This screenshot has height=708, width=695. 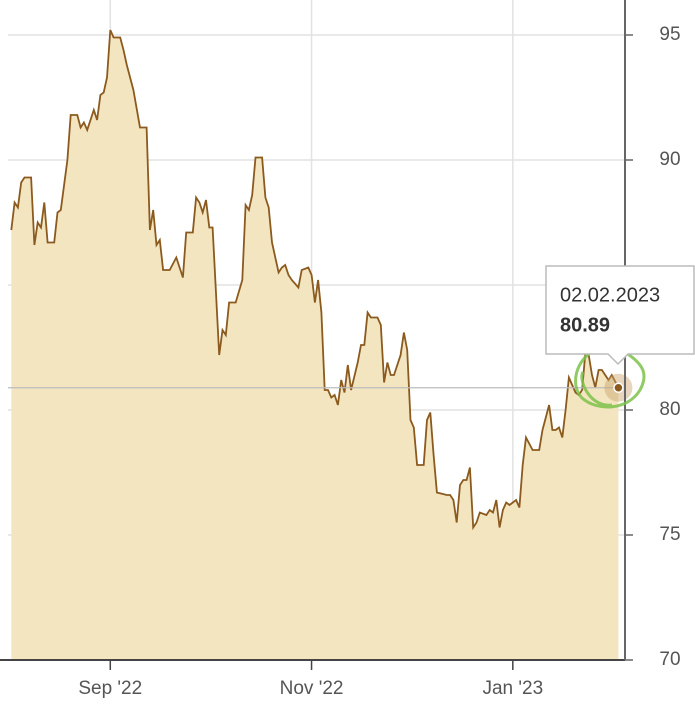 I want to click on y-tick-label: 80, so click(x=669, y=409).